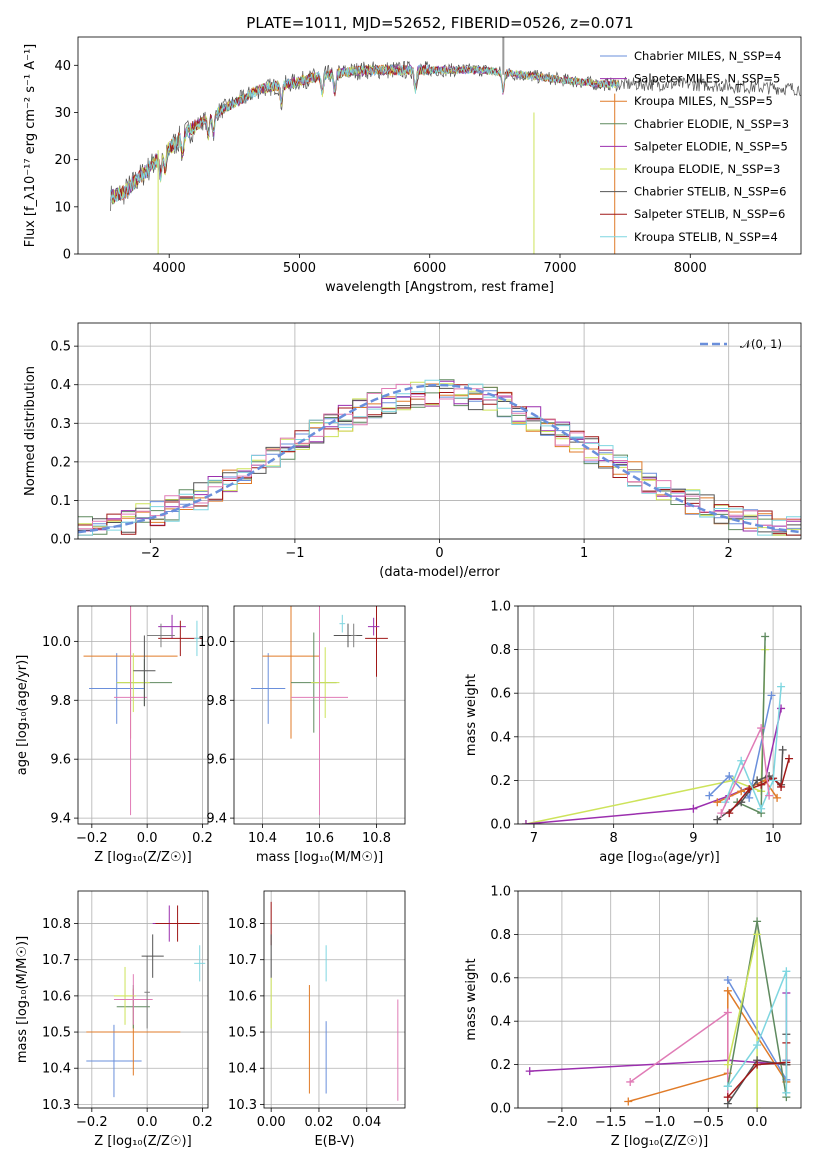 Image resolution: width=819 pixels, height=1174 pixels. I want to click on histogram-step-ks, so click(439, 457).